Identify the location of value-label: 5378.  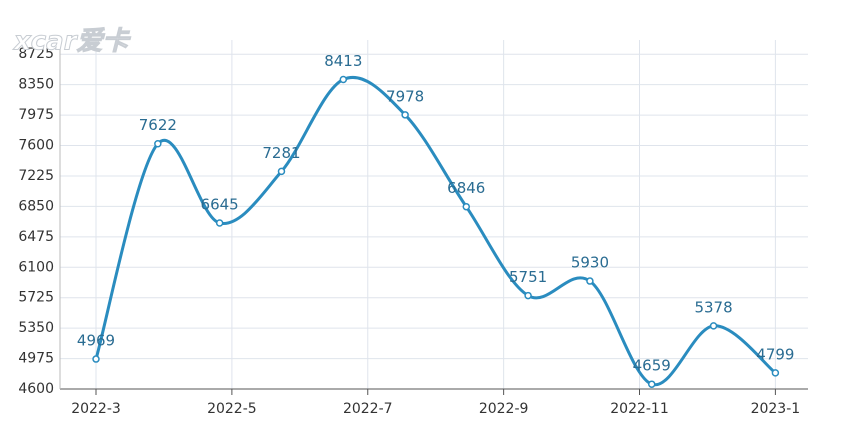
(713, 307).